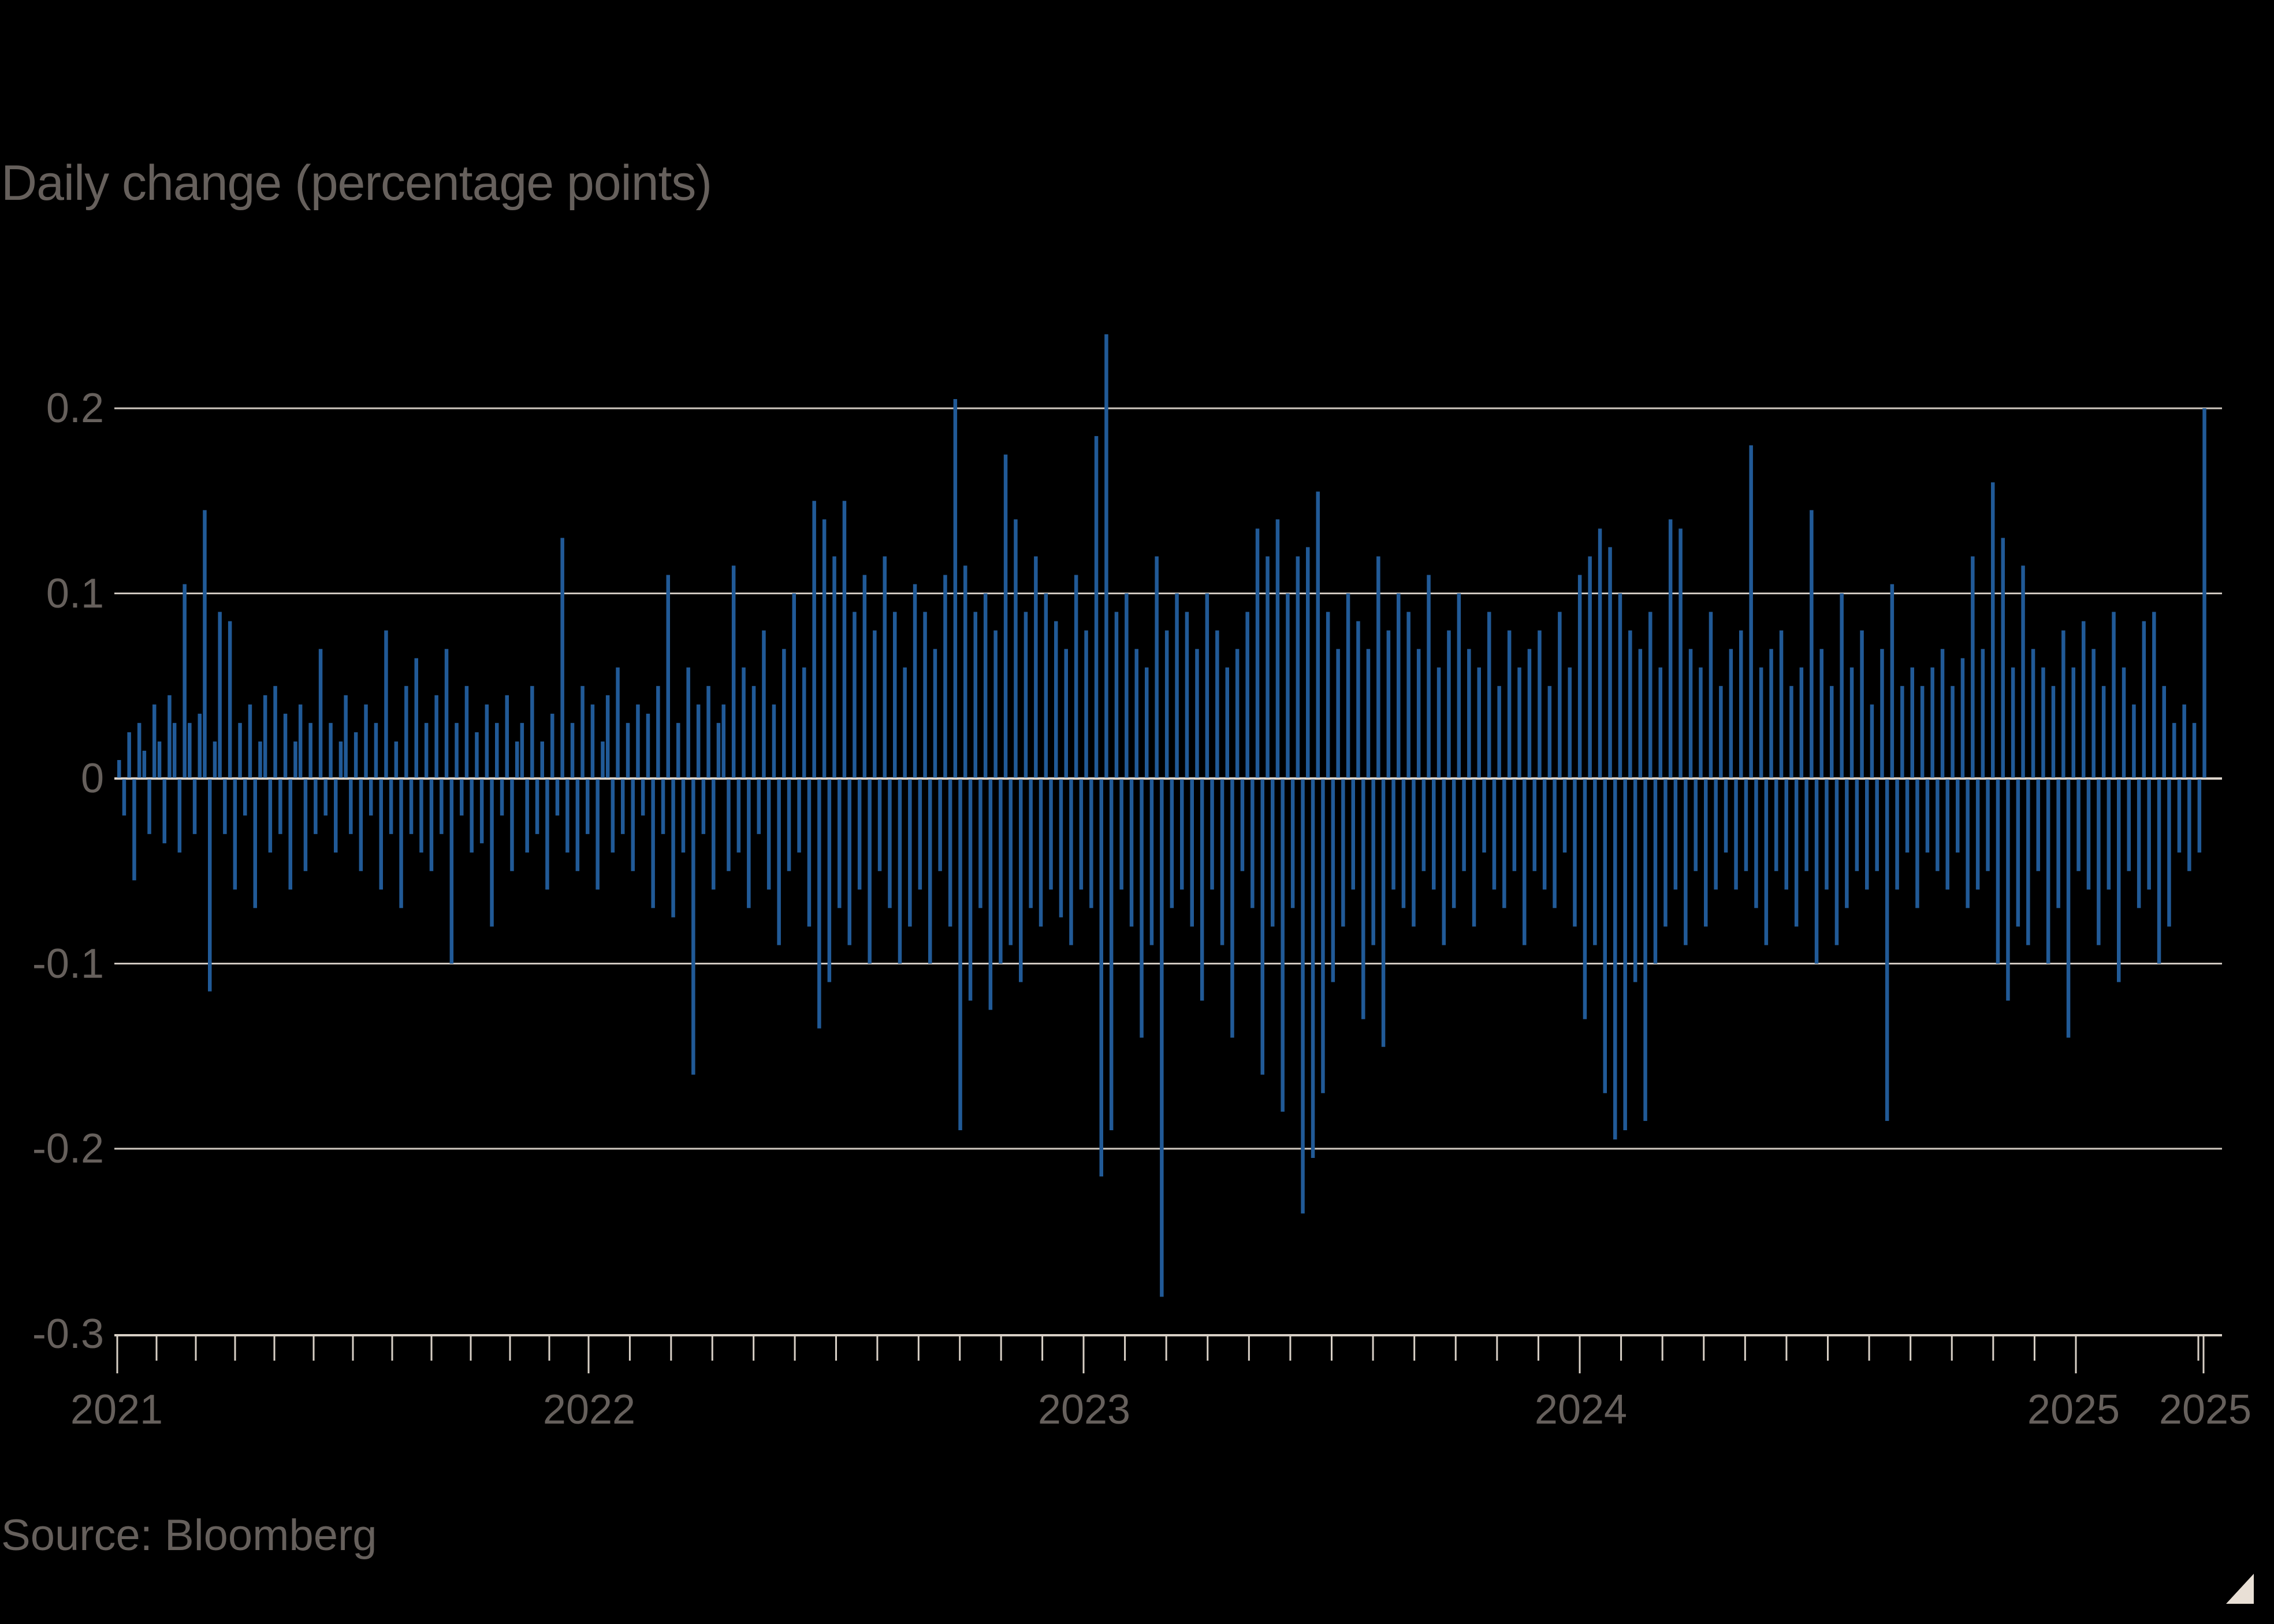 The image size is (2274, 1624). Describe the element at coordinates (589, 1410) in the screenshot. I see `x-tick-label: 2022` at that location.